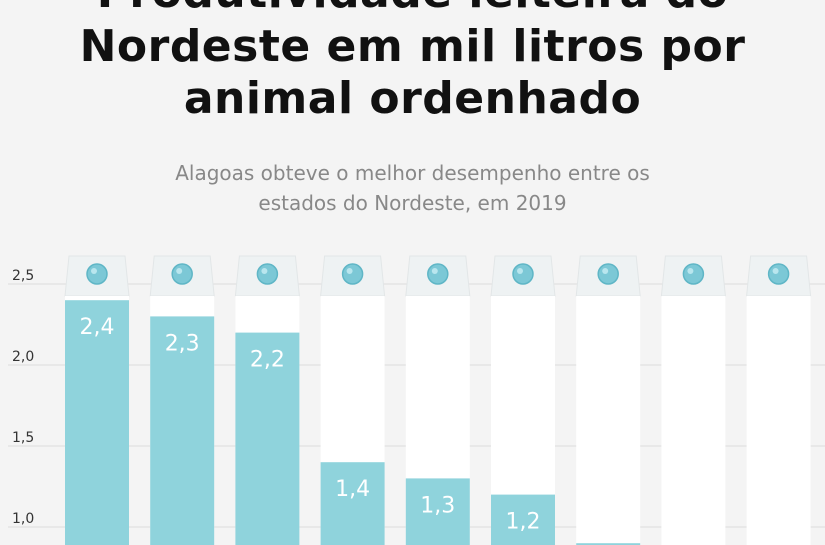  I want to click on bar-value-label: 2,2, so click(267, 360).